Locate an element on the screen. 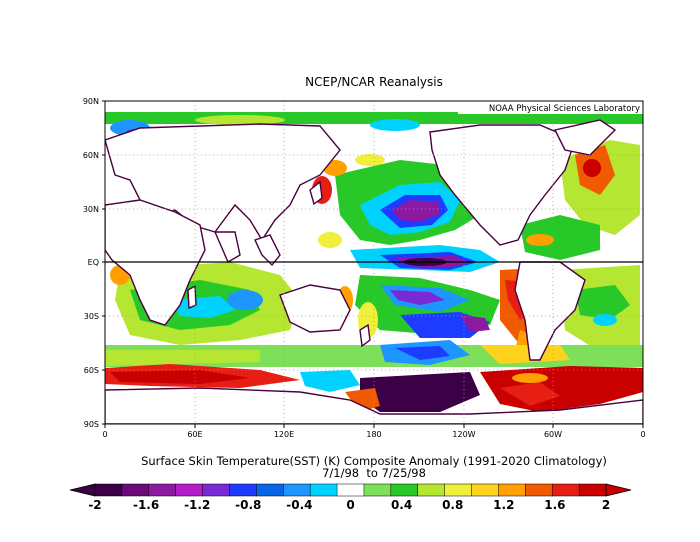 The image size is (700, 542). colorbar-arrow-low is located at coordinates (82, 490).